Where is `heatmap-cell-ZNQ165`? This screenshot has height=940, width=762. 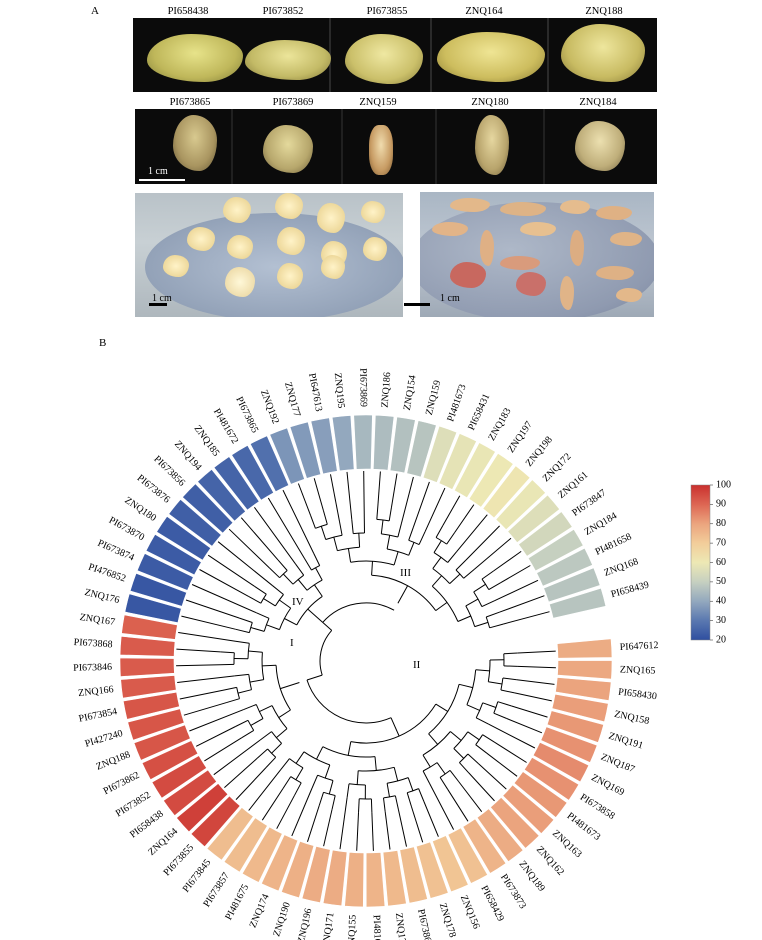
heatmap-cell-ZNQ165 is located at coordinates (585, 670).